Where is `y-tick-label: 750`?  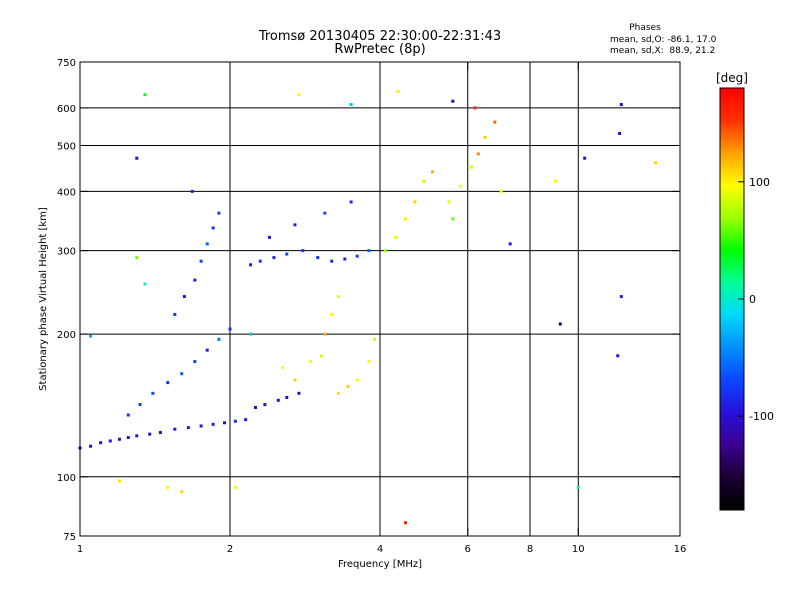
y-tick-label: 750 is located at coordinates (66, 63).